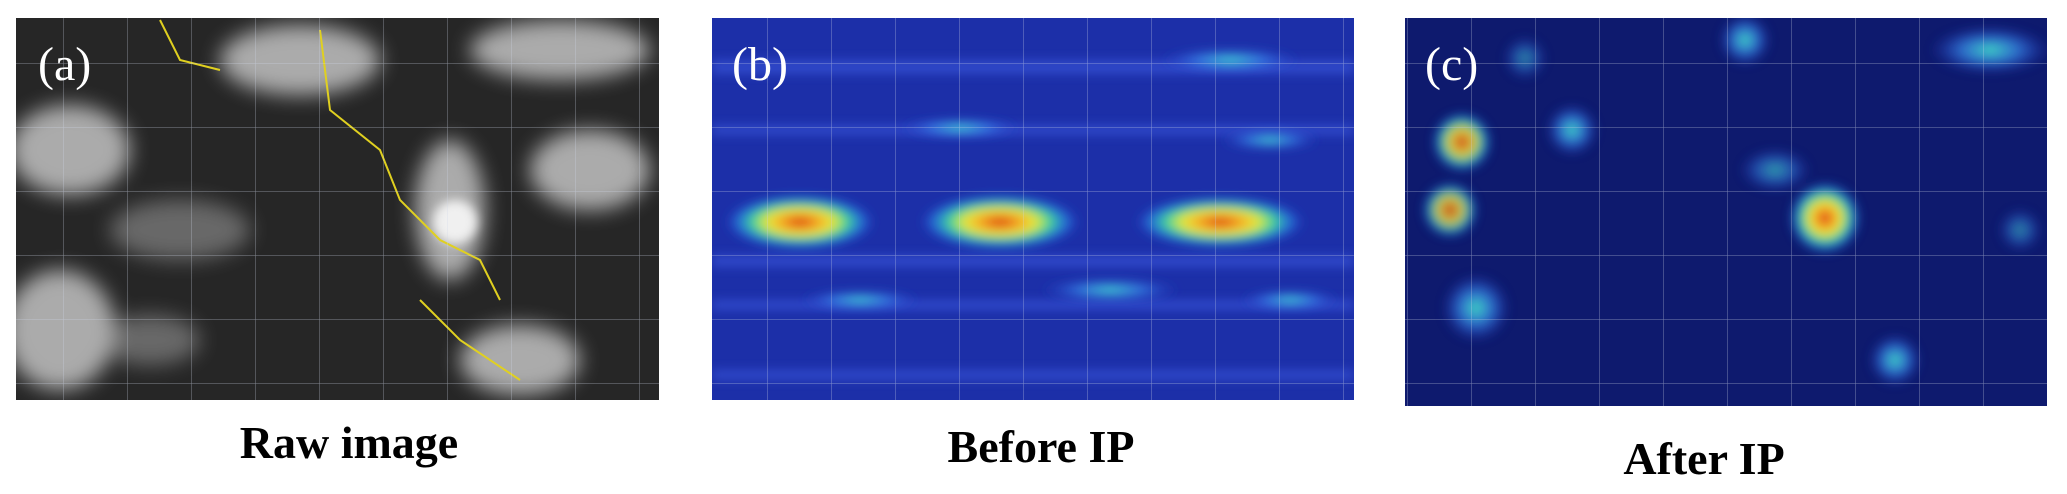  Describe the element at coordinates (1703, 458) in the screenshot. I see `panel-caption: After IP` at that location.